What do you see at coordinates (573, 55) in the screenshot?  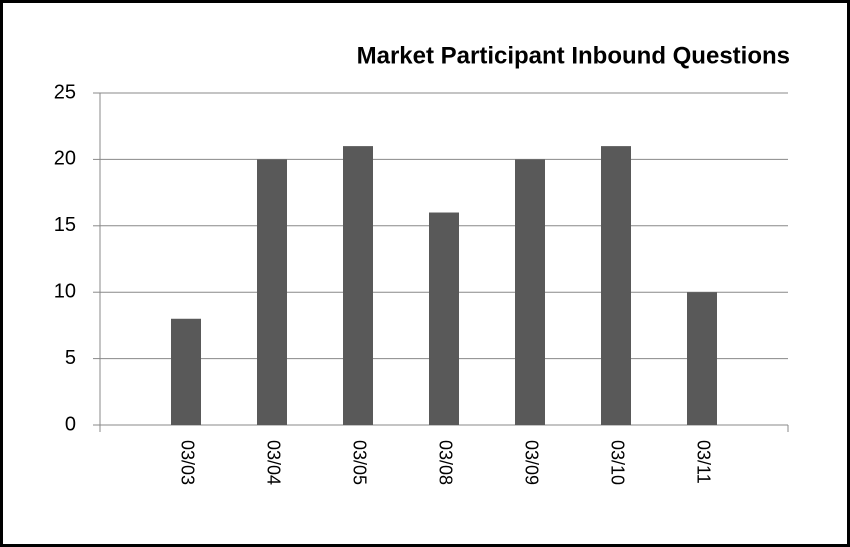 I see `chart-title: Market Participant Inbound Questions` at bounding box center [573, 55].